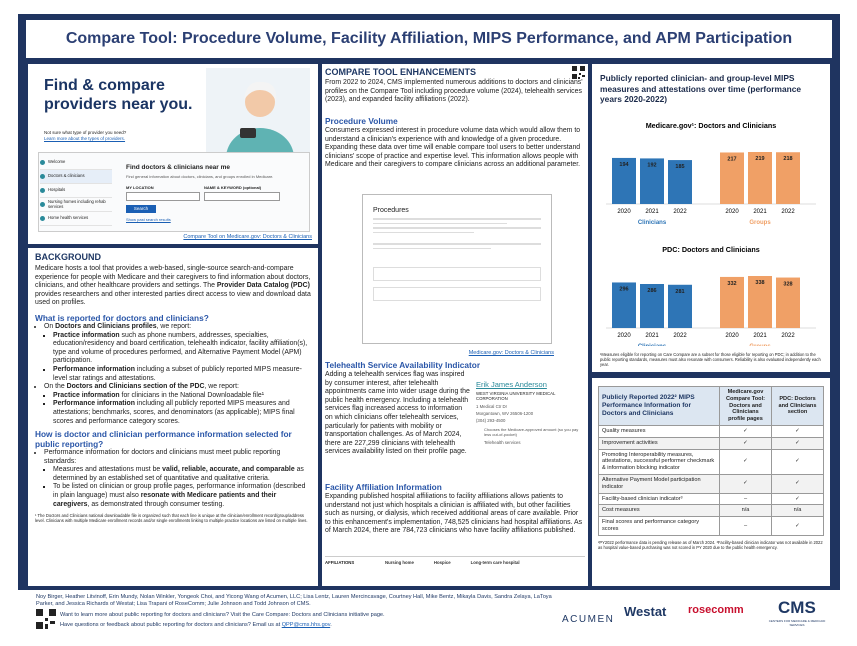 The width and height of the screenshot is (857, 646). I want to click on background-heading: BACKGROUND, so click(68, 257).